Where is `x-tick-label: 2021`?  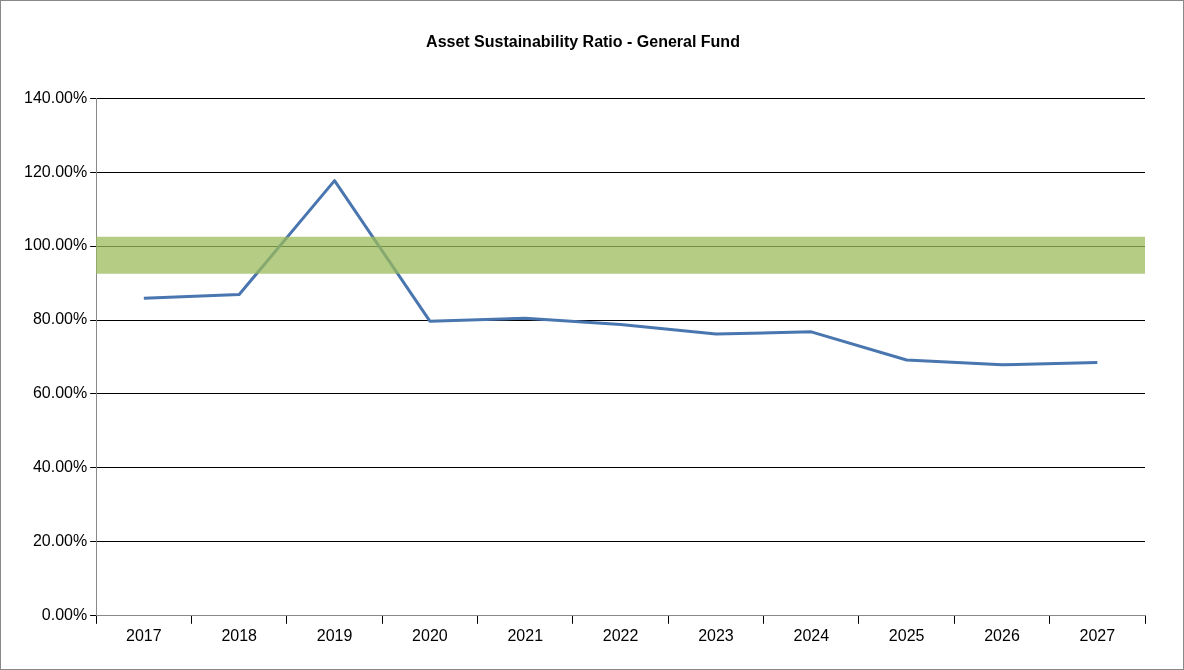 x-tick-label: 2021 is located at coordinates (525, 635).